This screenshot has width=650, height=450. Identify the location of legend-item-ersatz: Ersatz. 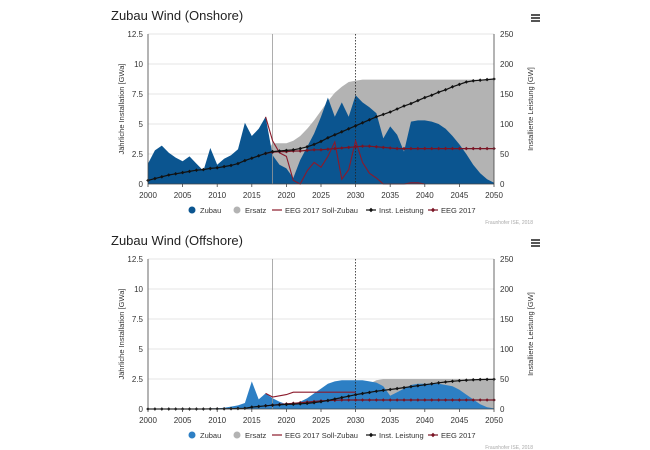
(256, 435).